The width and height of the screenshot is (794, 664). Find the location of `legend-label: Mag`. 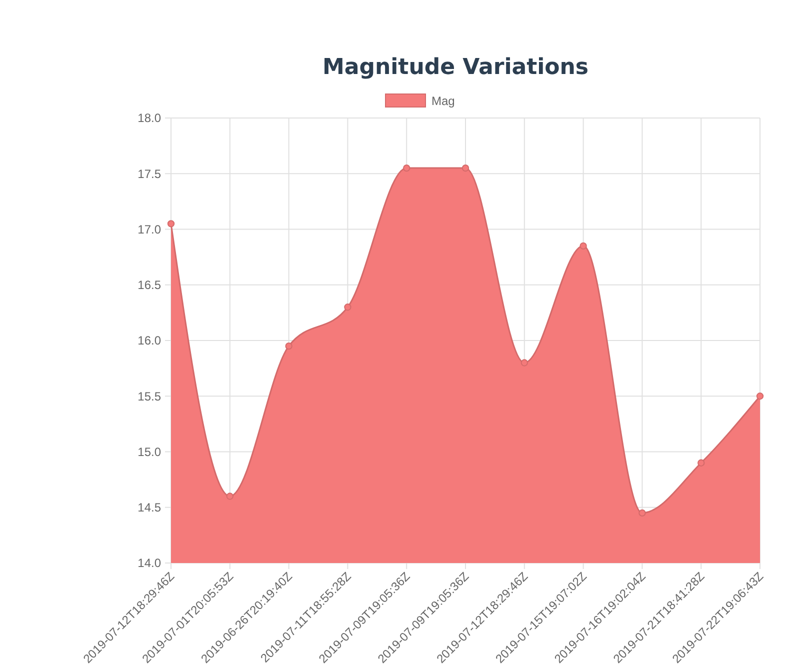

legend-label: Mag is located at coordinates (443, 101).